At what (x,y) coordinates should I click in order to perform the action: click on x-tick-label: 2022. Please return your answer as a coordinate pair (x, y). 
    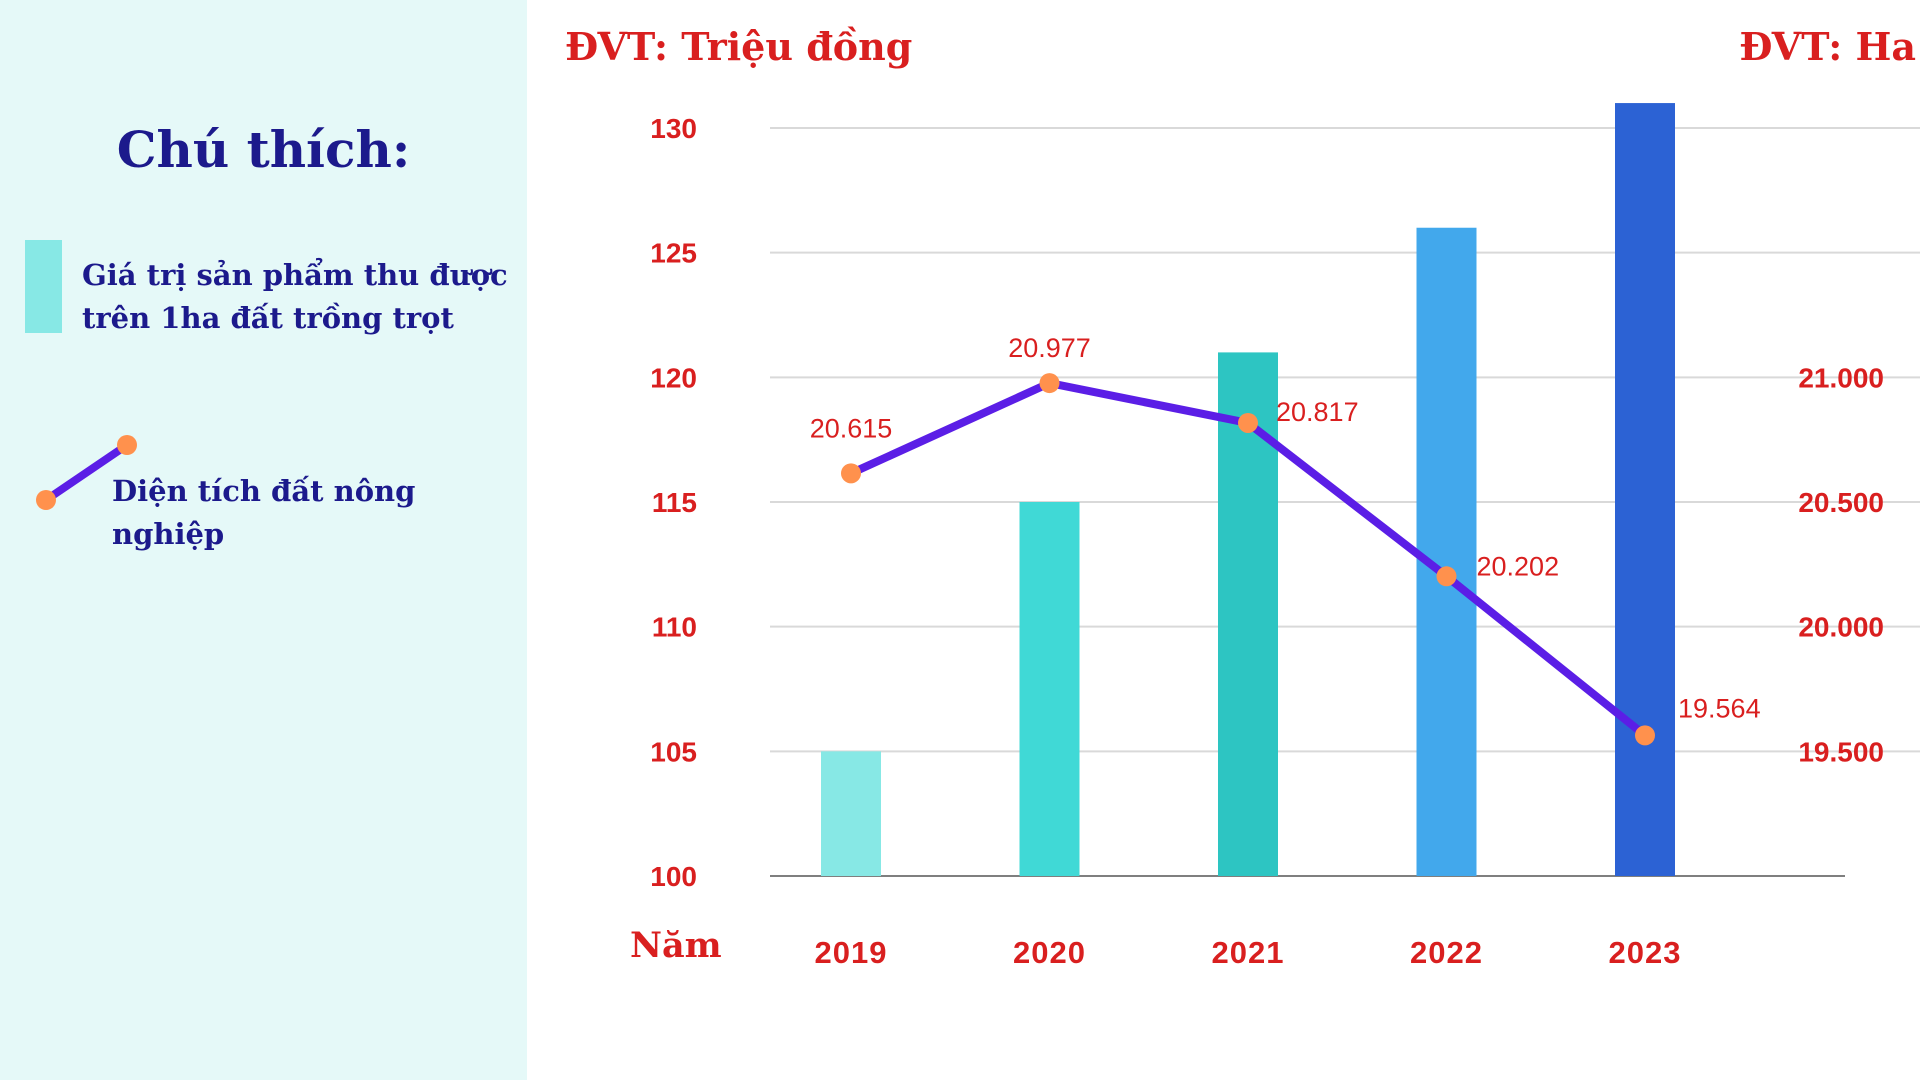
    Looking at the image, I should click on (1446, 952).